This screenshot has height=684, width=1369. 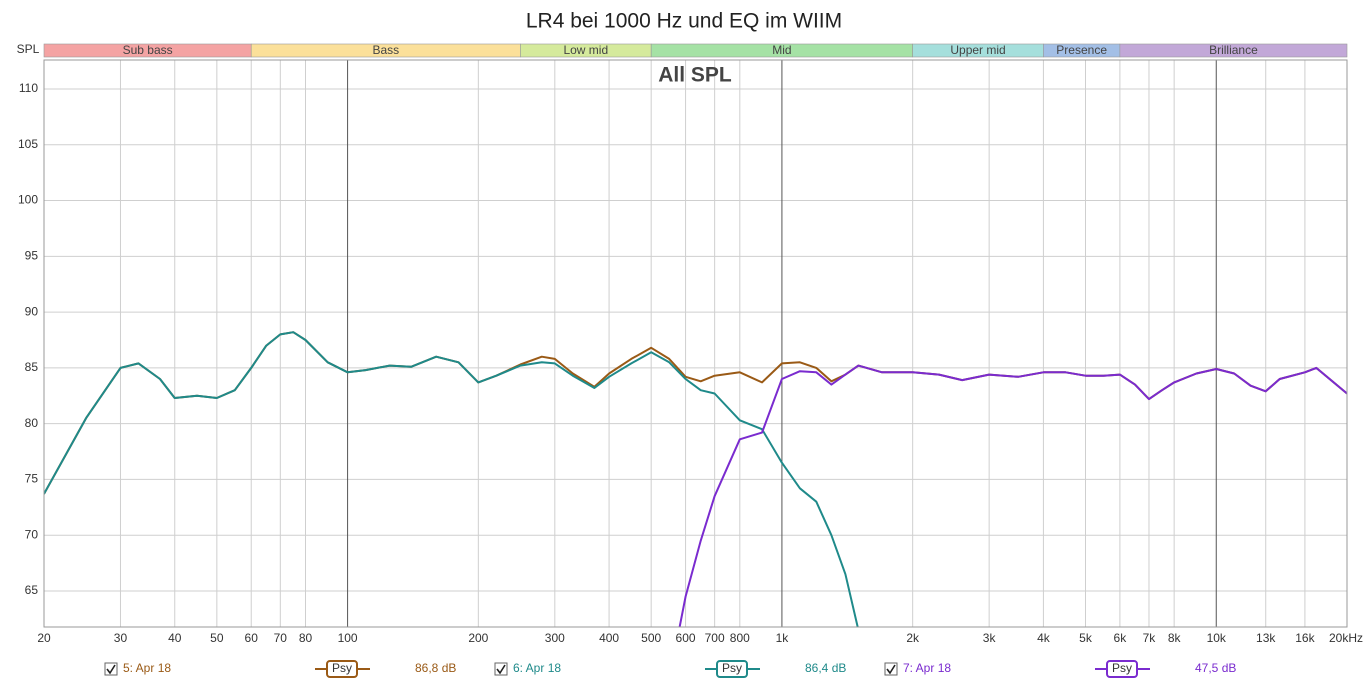 I want to click on band, so click(x=1233, y=50).